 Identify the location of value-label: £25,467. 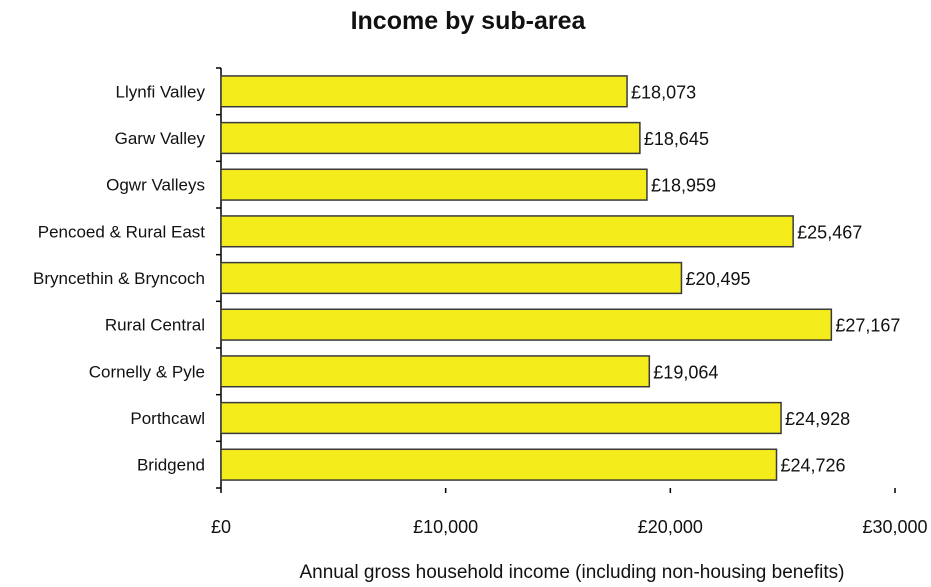
(829, 232).